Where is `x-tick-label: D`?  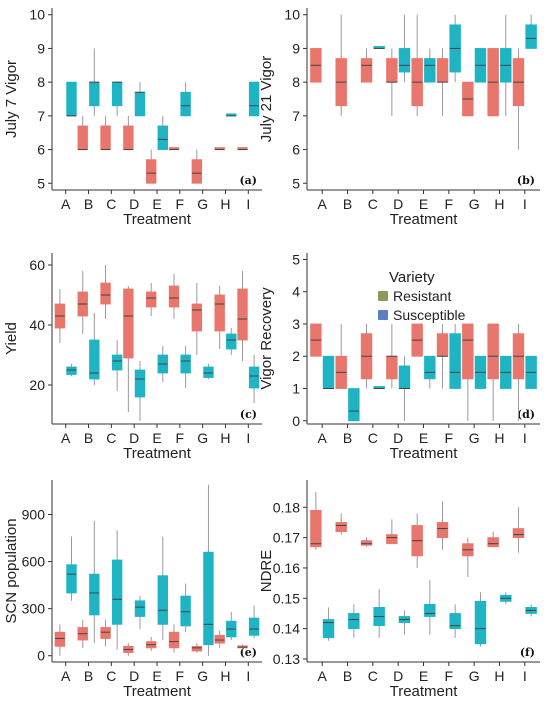
x-tick-label: D is located at coordinates (134, 438).